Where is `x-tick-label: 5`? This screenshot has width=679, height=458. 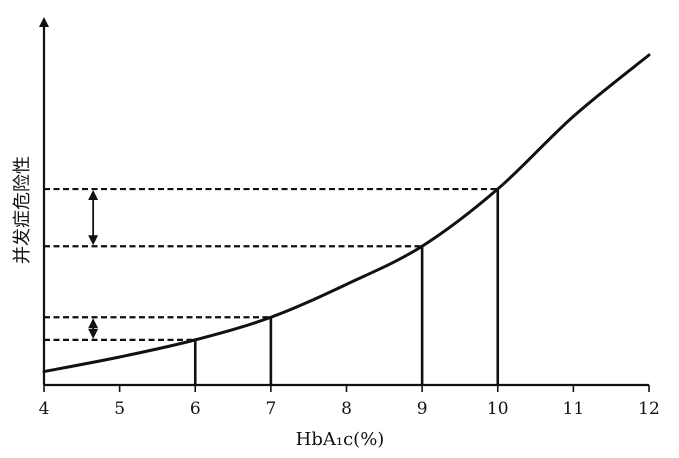 x-tick-label: 5 is located at coordinates (119, 409).